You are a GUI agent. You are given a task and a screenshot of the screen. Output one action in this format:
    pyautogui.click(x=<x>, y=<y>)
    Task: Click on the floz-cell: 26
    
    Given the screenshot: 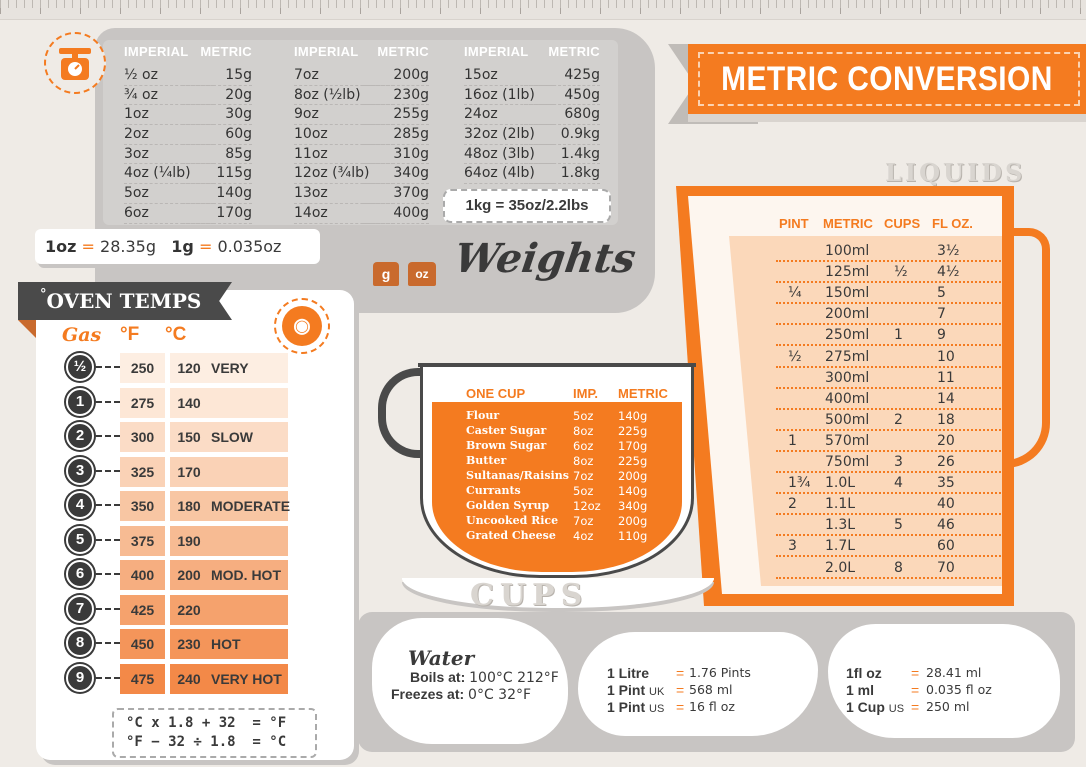 What is the action you would take?
    pyautogui.click(x=946, y=462)
    